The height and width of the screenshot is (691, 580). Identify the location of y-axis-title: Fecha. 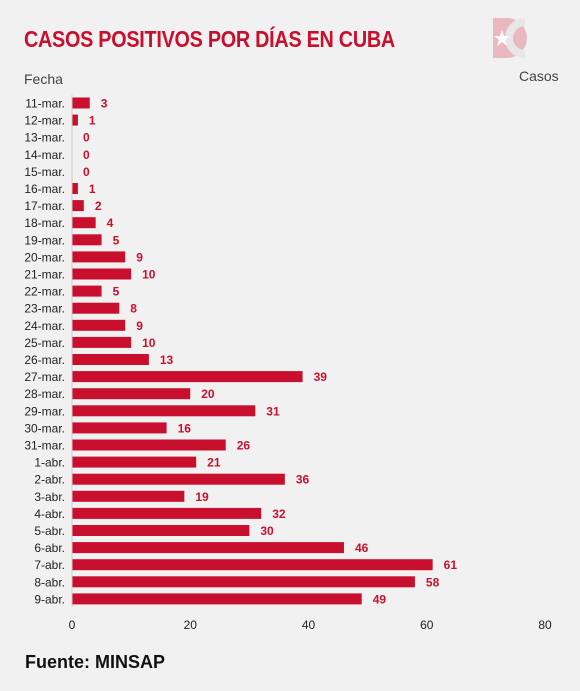
(43, 79).